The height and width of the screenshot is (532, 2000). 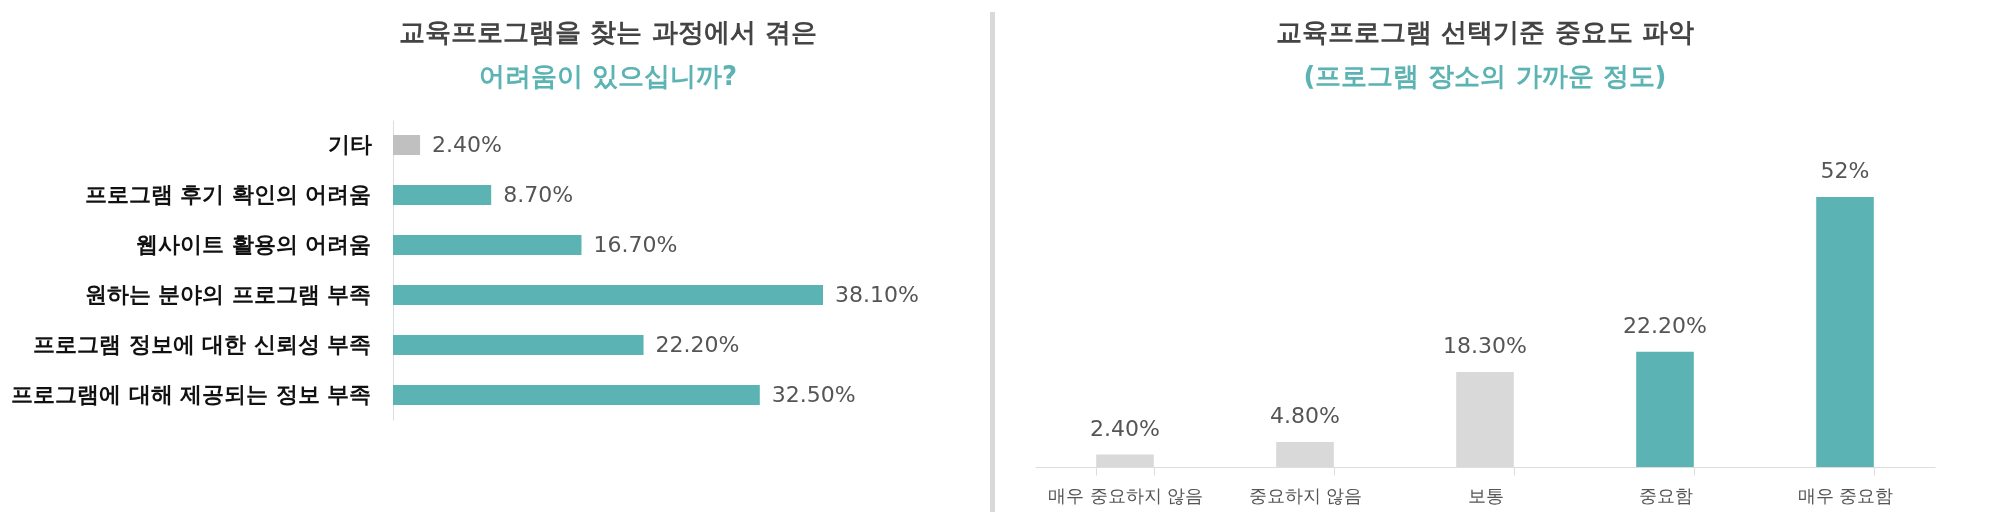 What do you see at coordinates (228, 194) in the screenshot?
I see `y-tick-label: 프로그램 후기 확인의 어려움` at bounding box center [228, 194].